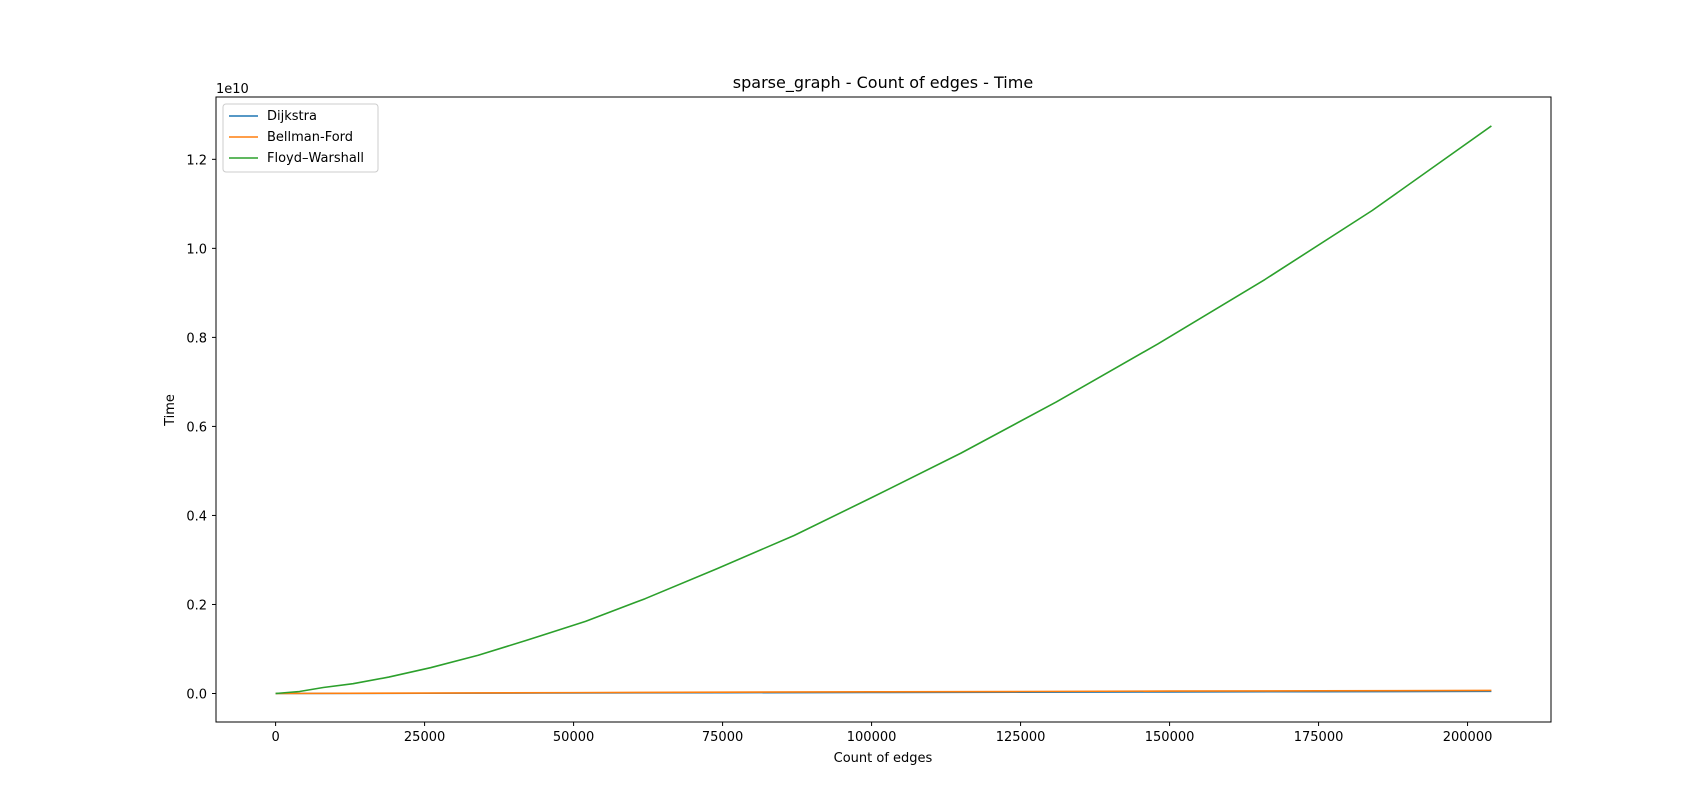 This screenshot has height=800, width=1700. Describe the element at coordinates (872, 737) in the screenshot. I see `x-tick-label: 100000` at that location.